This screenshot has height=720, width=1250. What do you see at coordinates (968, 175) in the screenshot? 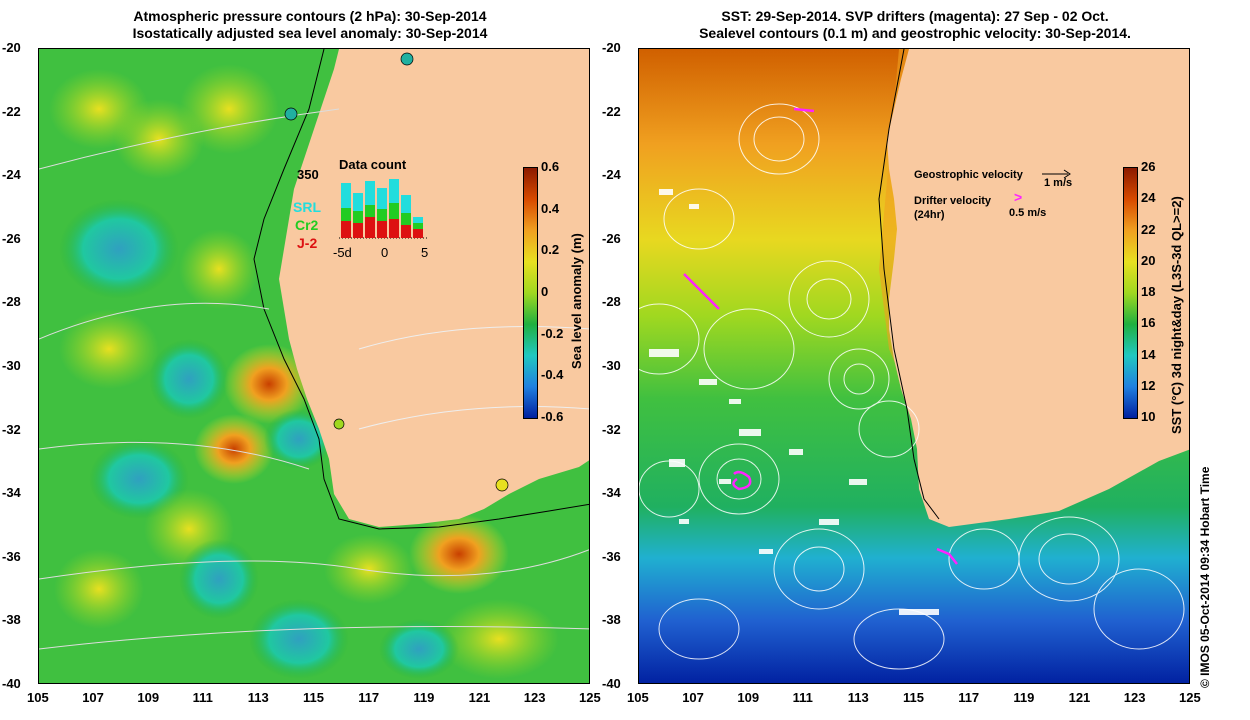
I see `geostrophic-velocity-legend: Geostrophic velocity` at bounding box center [968, 175].